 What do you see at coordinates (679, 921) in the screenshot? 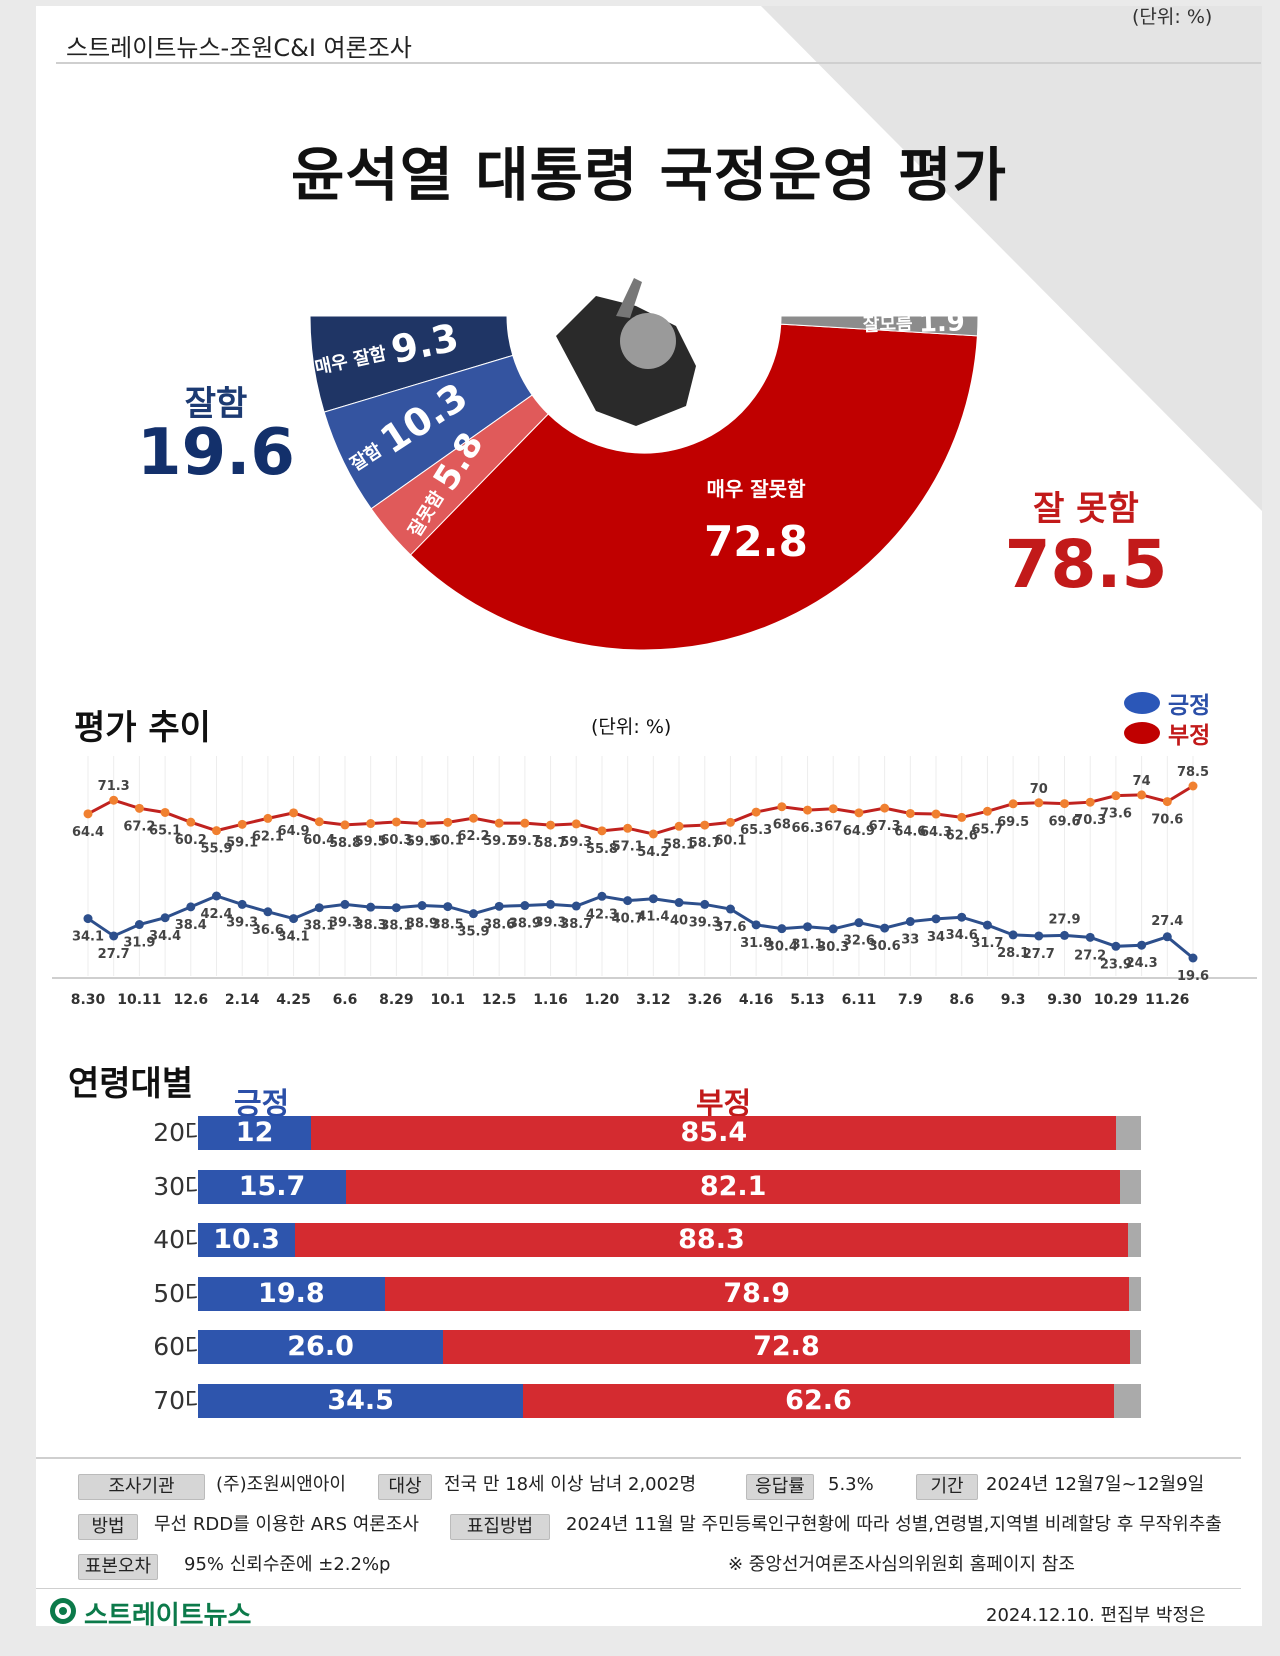
I see `data-label: 40` at bounding box center [679, 921].